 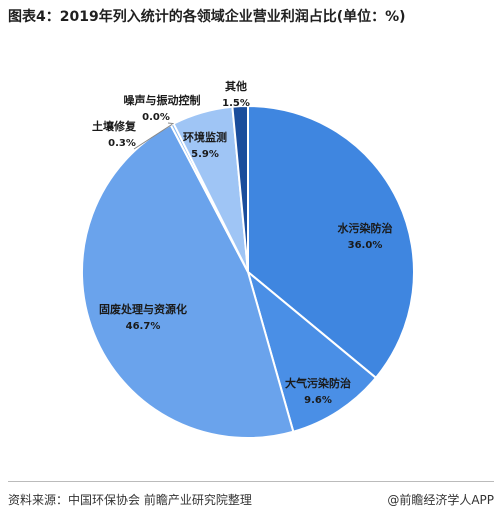 I want to click on slice-category-label: 固废处理与资源化, so click(x=143, y=309).